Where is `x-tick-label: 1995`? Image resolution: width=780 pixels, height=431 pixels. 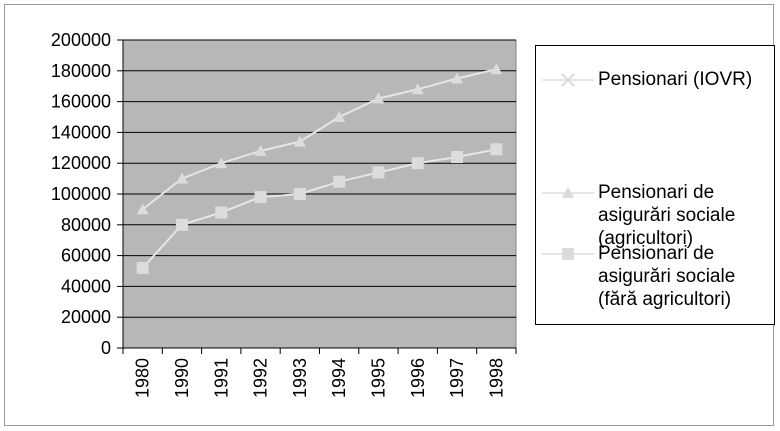 x-tick-label: 1995 is located at coordinates (378, 378).